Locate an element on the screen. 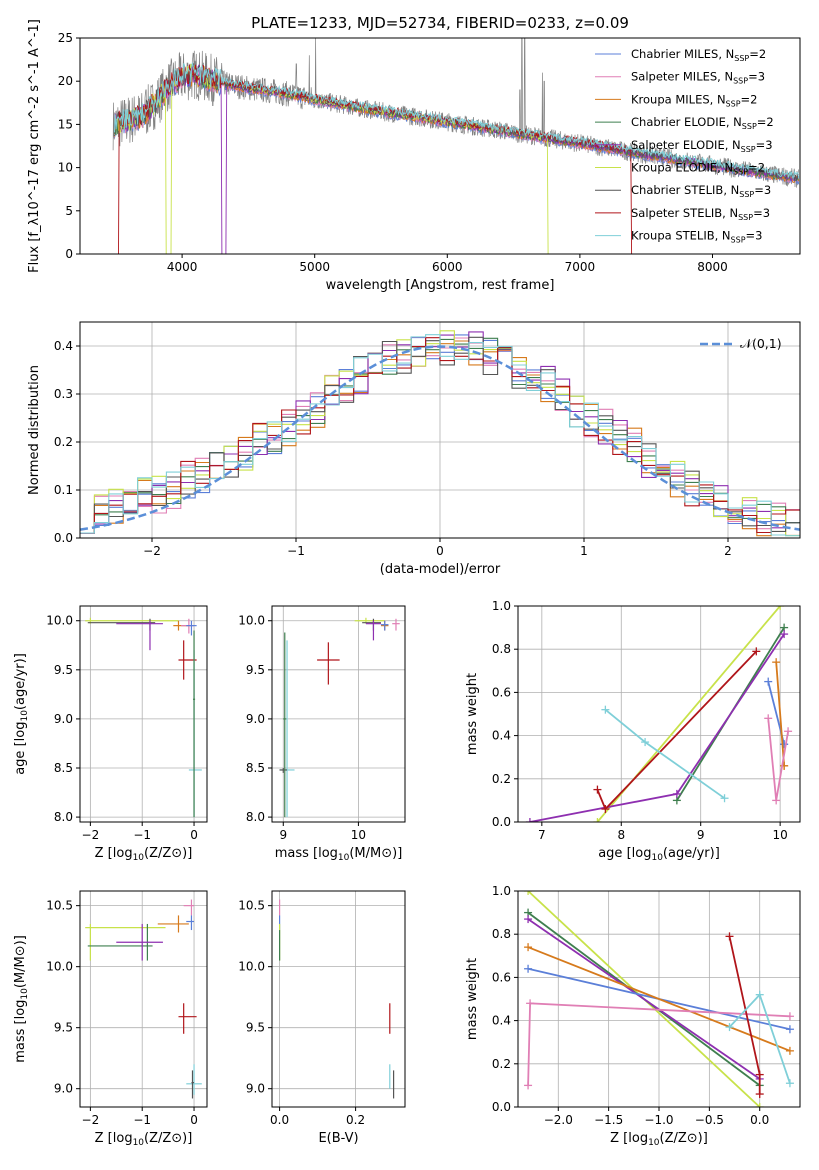  x-tick-label: 4000 is located at coordinates (182, 267).